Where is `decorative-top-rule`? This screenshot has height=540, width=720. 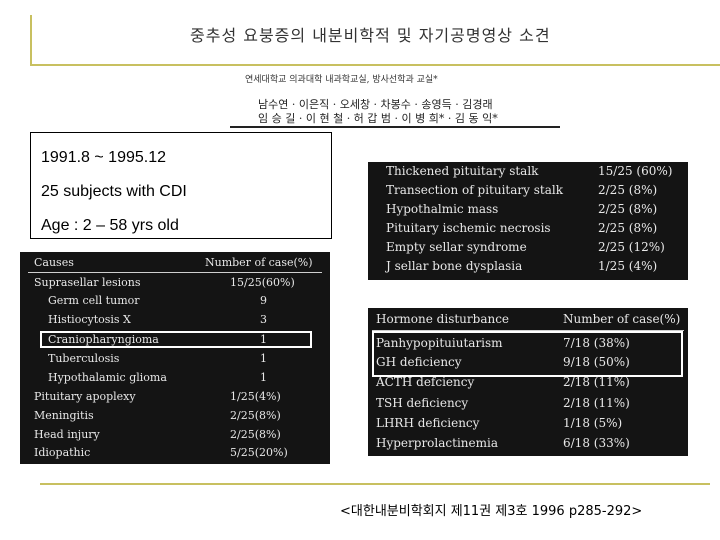
decorative-top-rule is located at coordinates (375, 65).